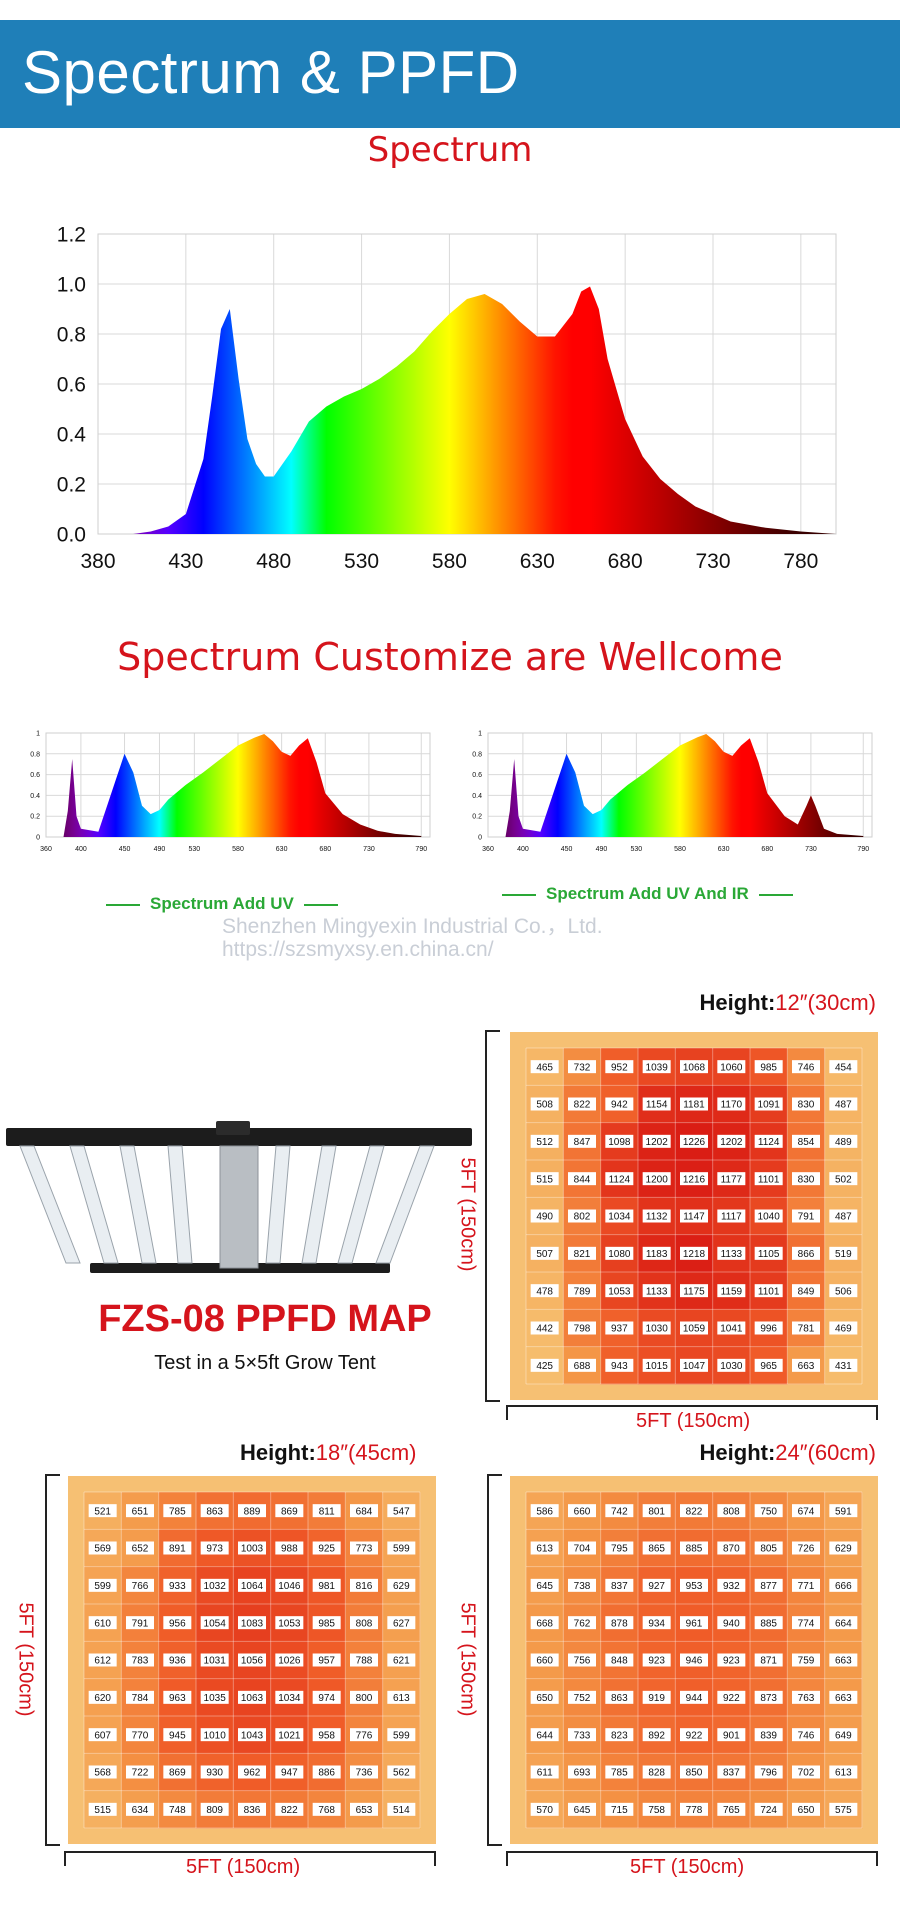 Image resolution: width=900 pixels, height=1908 pixels. What do you see at coordinates (567, 849) in the screenshot?
I see `x-tick-label: 450` at bounding box center [567, 849].